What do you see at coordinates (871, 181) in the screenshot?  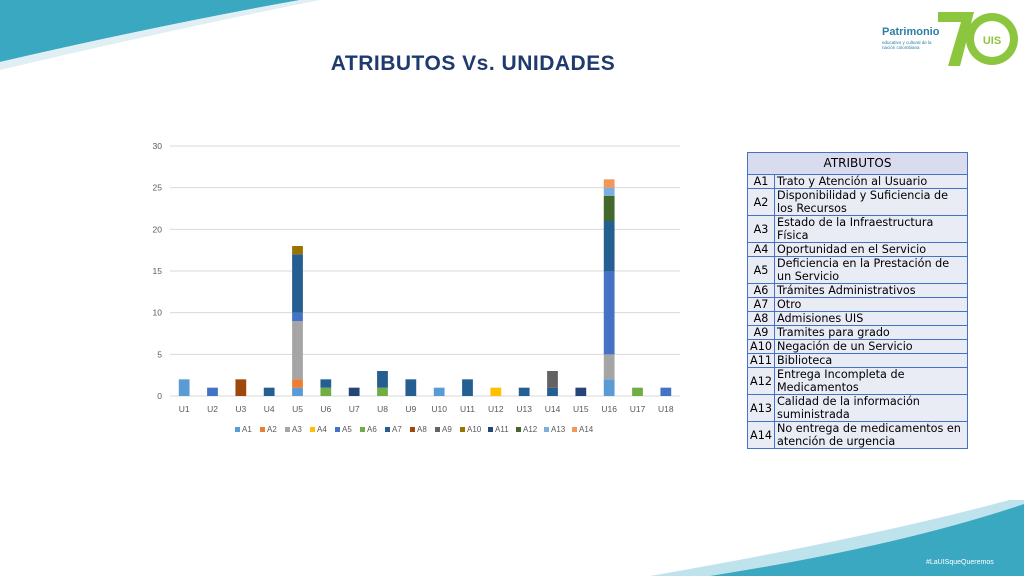 I see `atributo-label: Trato y Atención al Usuario` at bounding box center [871, 181].